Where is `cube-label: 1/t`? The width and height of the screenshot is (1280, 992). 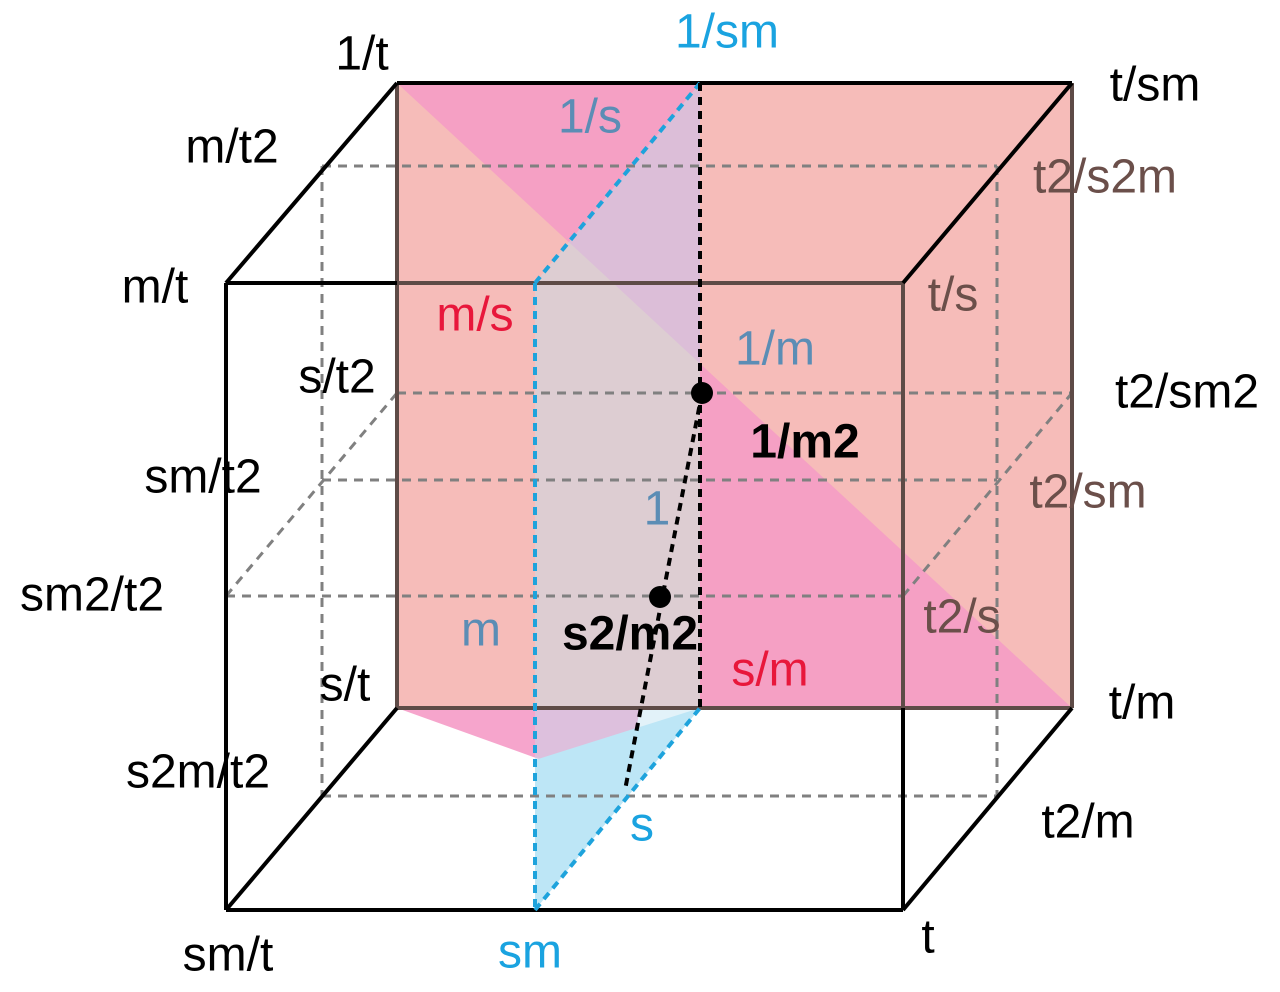 cube-label: 1/t is located at coordinates (361, 54).